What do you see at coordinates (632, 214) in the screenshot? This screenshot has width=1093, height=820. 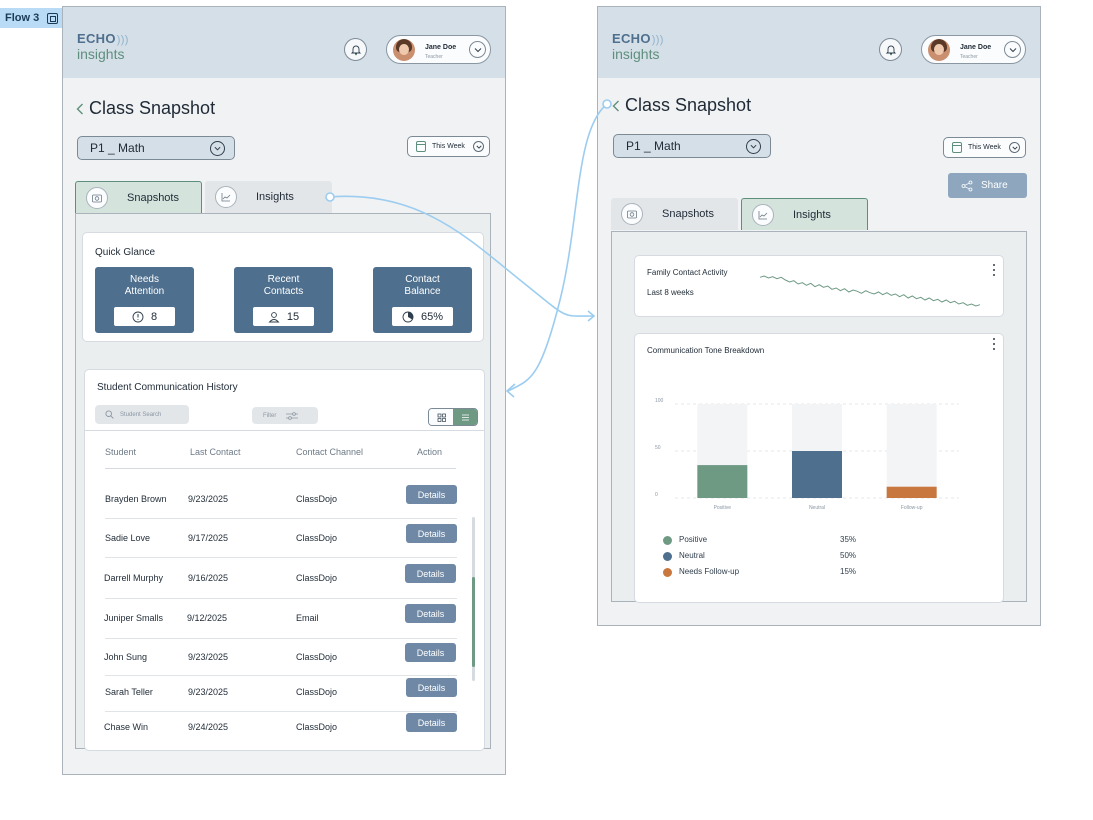 I see `camera-icon` at bounding box center [632, 214].